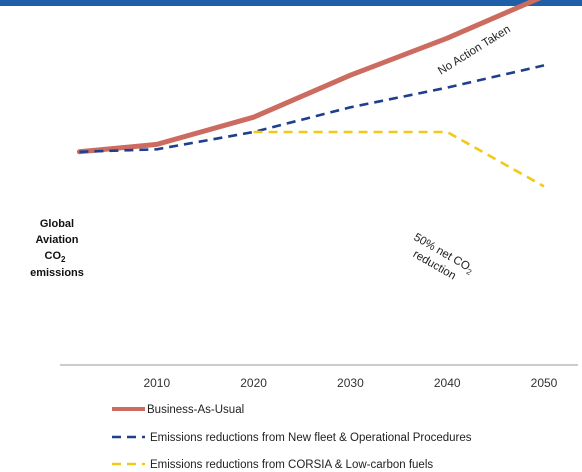 This screenshot has height=472, width=582. I want to click on y-label-co2-subscript: 2, so click(63, 259).